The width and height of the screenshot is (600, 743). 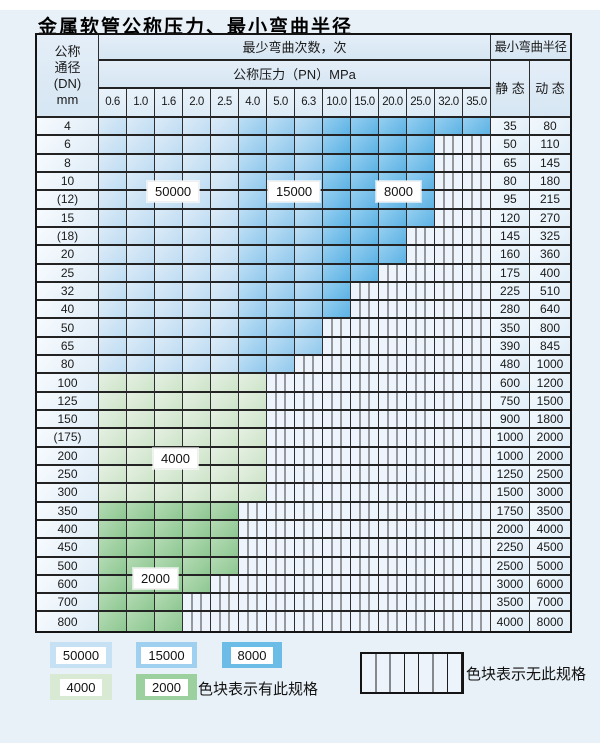 What do you see at coordinates (421, 103) in the screenshot?
I see `pressure-col-header: 25.0` at bounding box center [421, 103].